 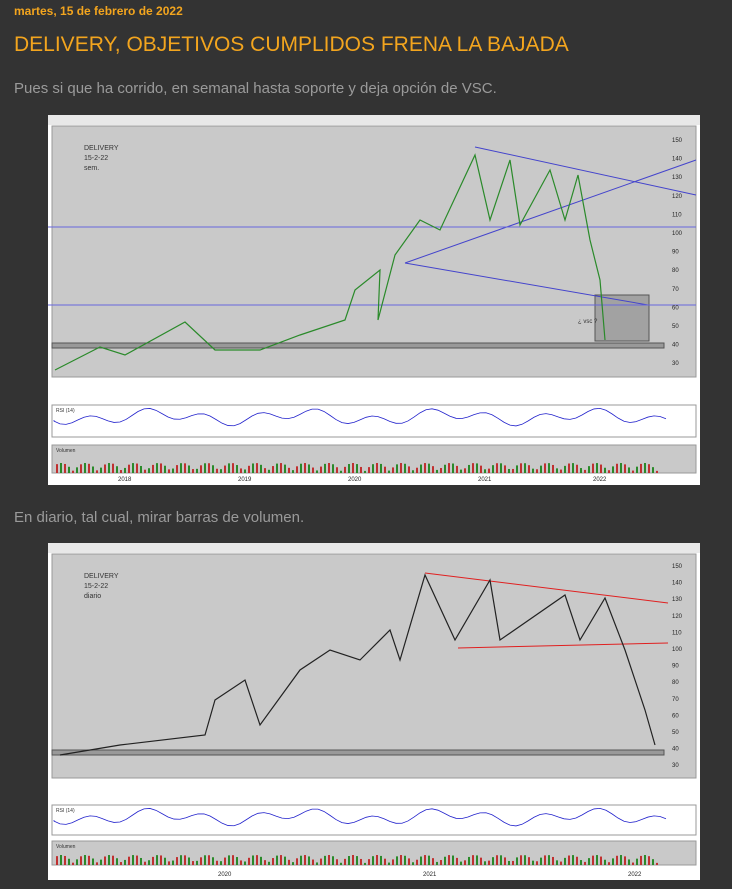 What do you see at coordinates (485, 480) in the screenshot?
I see `time-label: 2021` at bounding box center [485, 480].